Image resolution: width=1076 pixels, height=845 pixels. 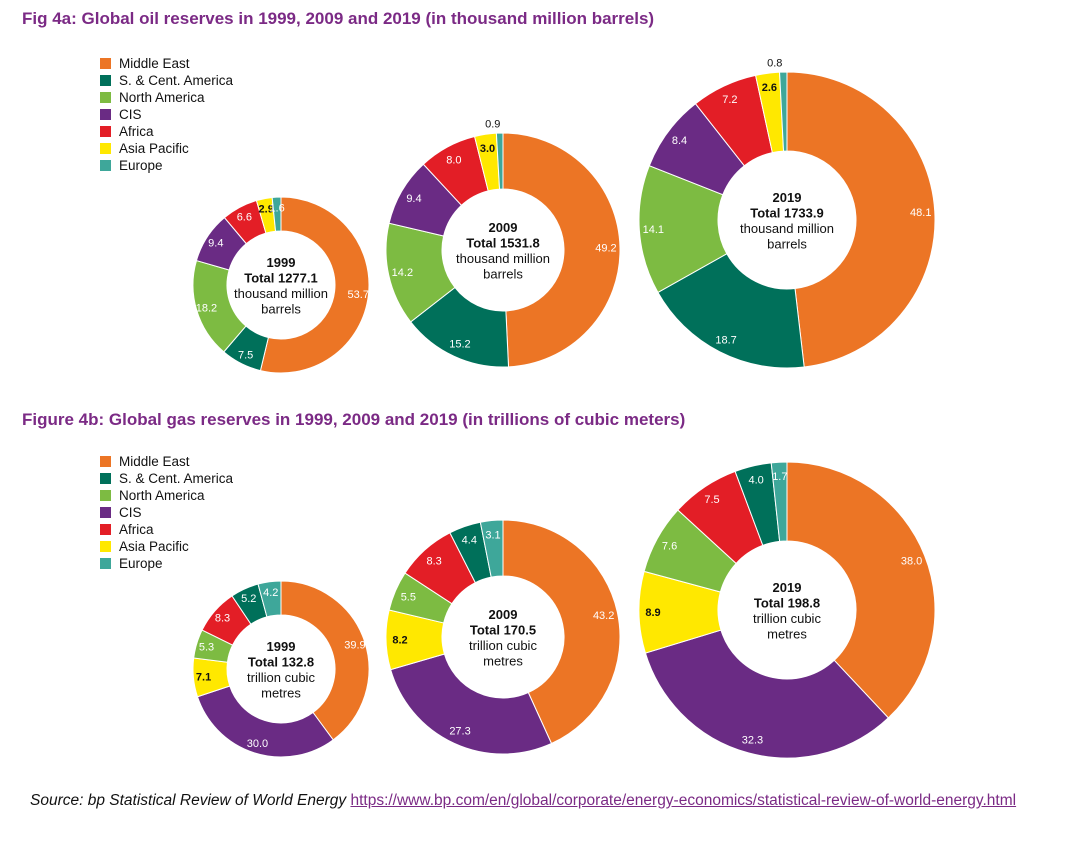 I want to click on oil-2019-slice-middle-east, so click(x=861, y=219).